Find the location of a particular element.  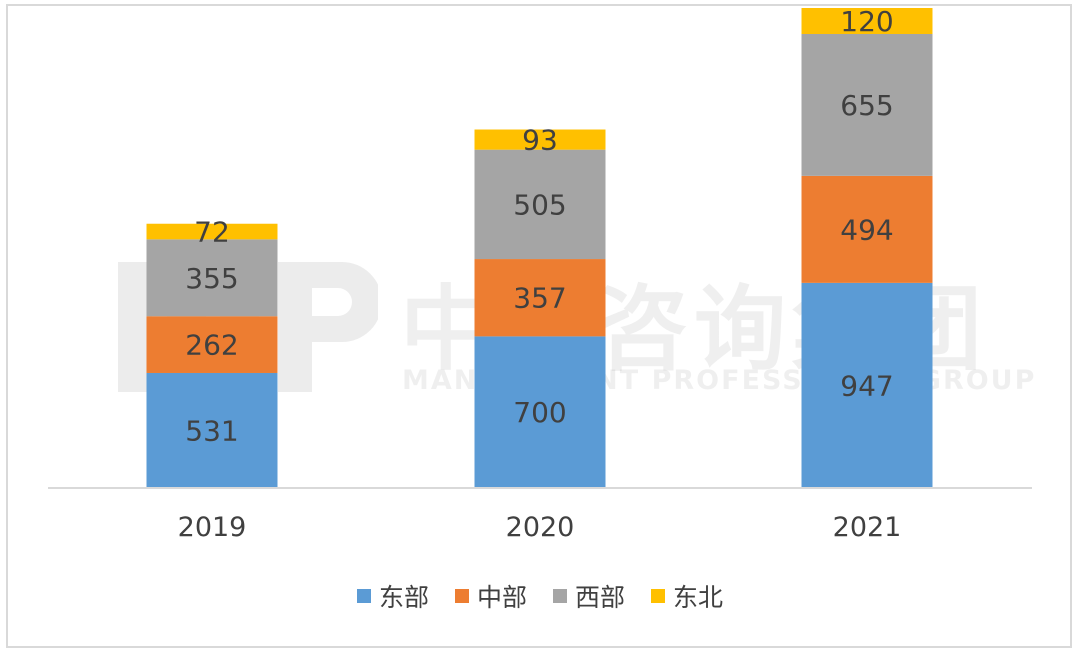

bar-segment-2020-northeast is located at coordinates (540, 139).